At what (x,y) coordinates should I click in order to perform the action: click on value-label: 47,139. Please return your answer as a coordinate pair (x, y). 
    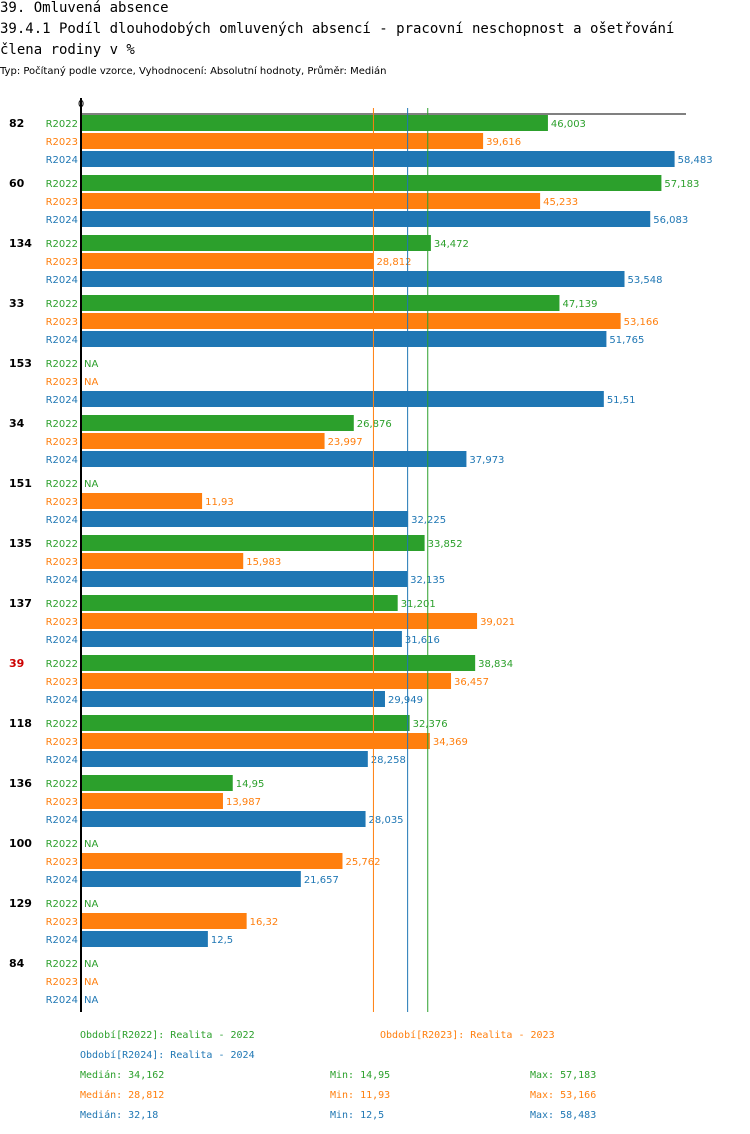
    Looking at the image, I should click on (579, 304).